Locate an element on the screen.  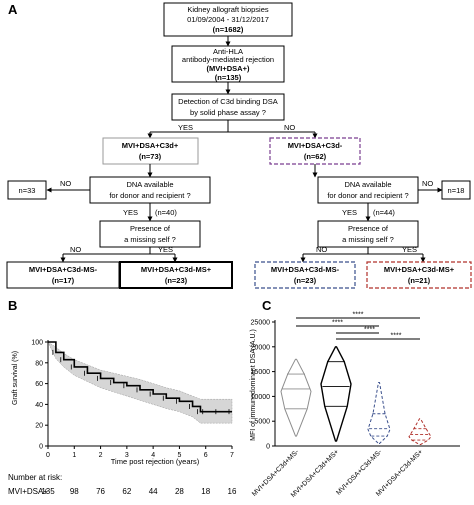
box-c3d-positive is located at coordinates (150, 151).